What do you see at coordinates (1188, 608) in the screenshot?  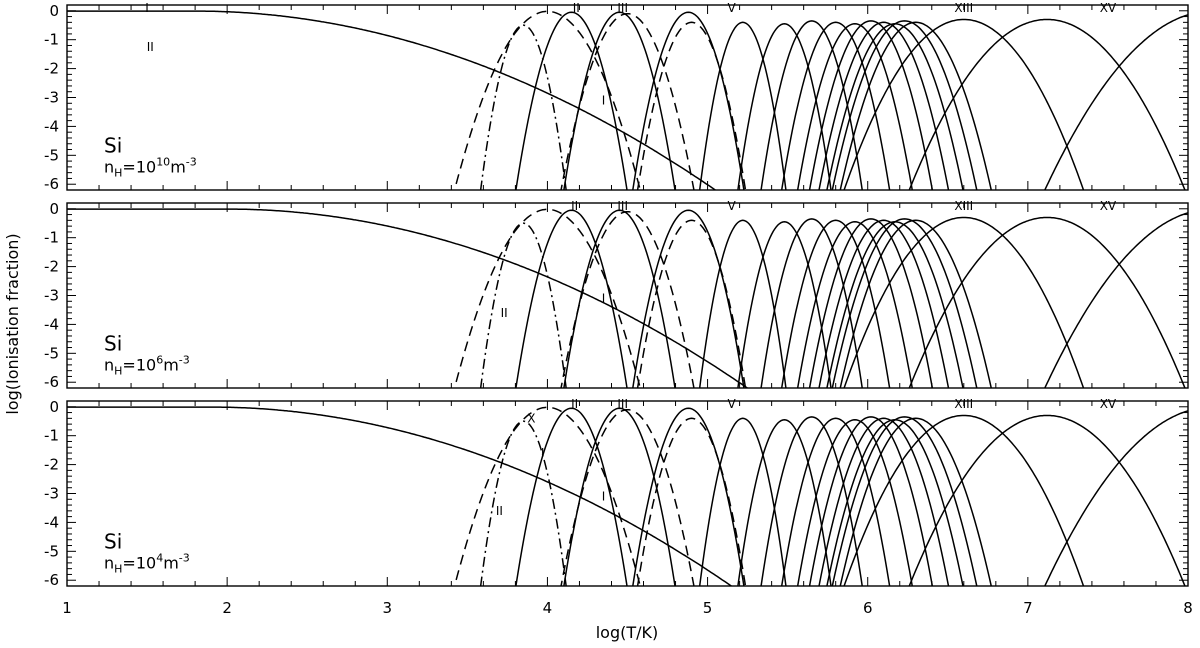 I see `x-tick-label: 8` at bounding box center [1188, 608].